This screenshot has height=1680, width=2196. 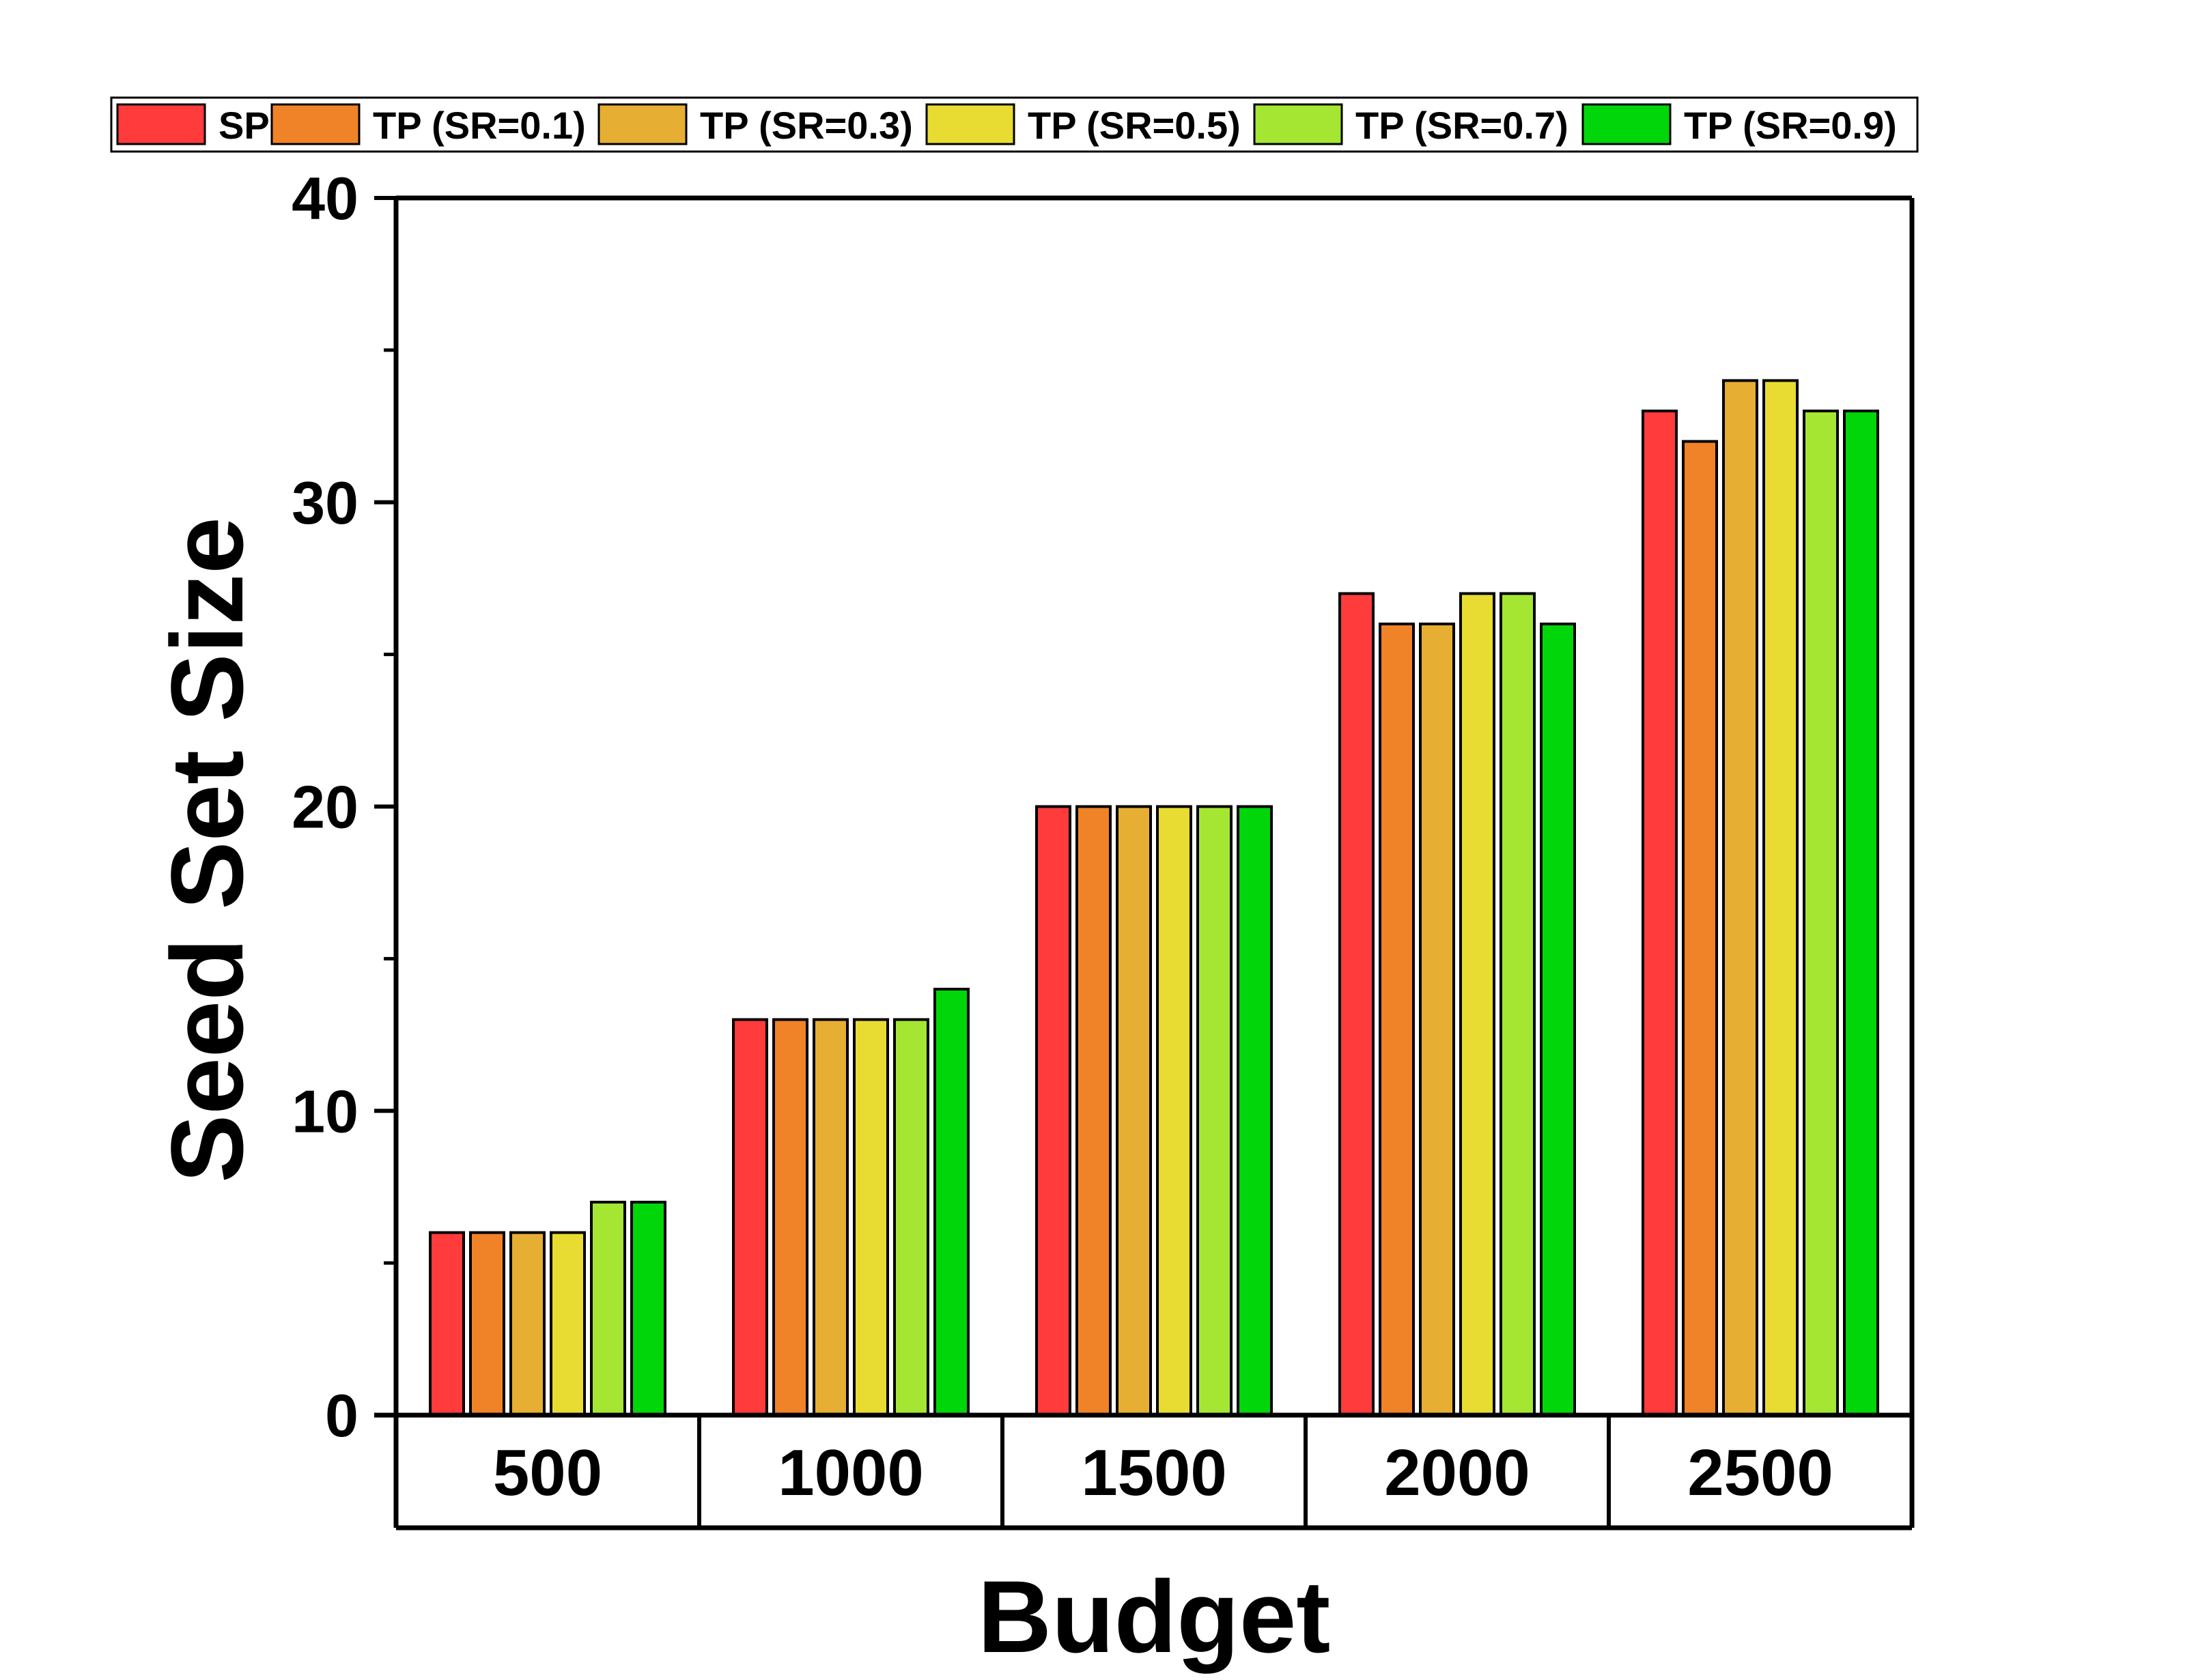 What do you see at coordinates (207, 849) in the screenshot?
I see `y-axis-title: Seed Set Size` at bounding box center [207, 849].